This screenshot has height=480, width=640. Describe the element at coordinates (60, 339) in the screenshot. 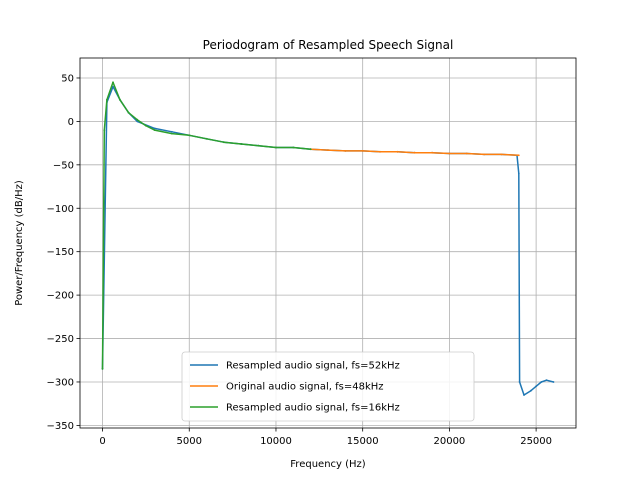

I see `y-tick-label: −250` at that location.